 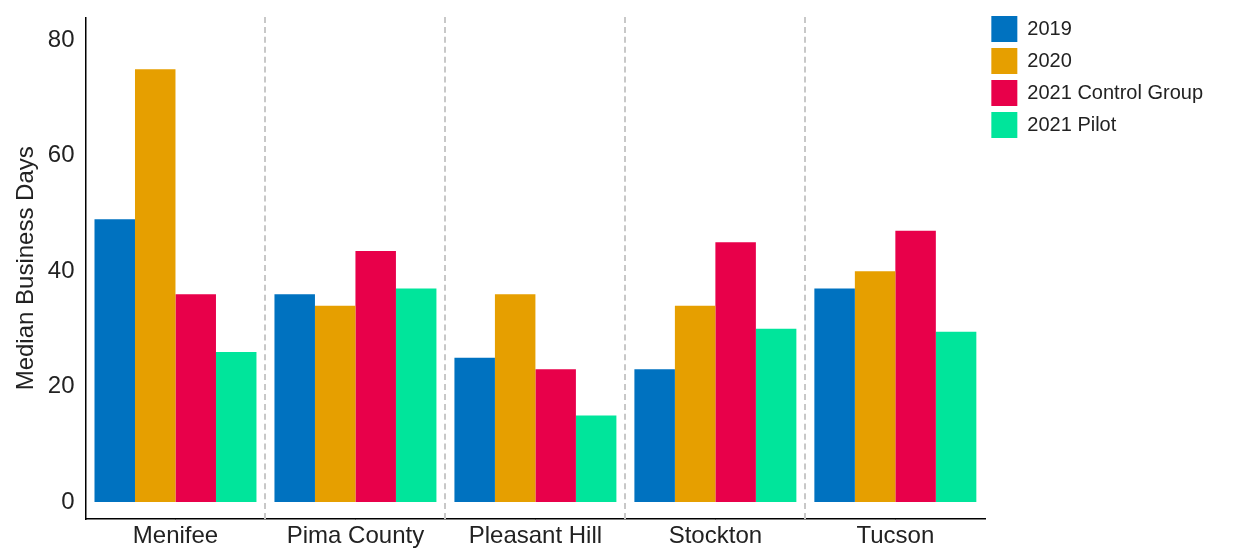 What do you see at coordinates (61, 269) in the screenshot?
I see `y-tick-label: 40` at bounding box center [61, 269].